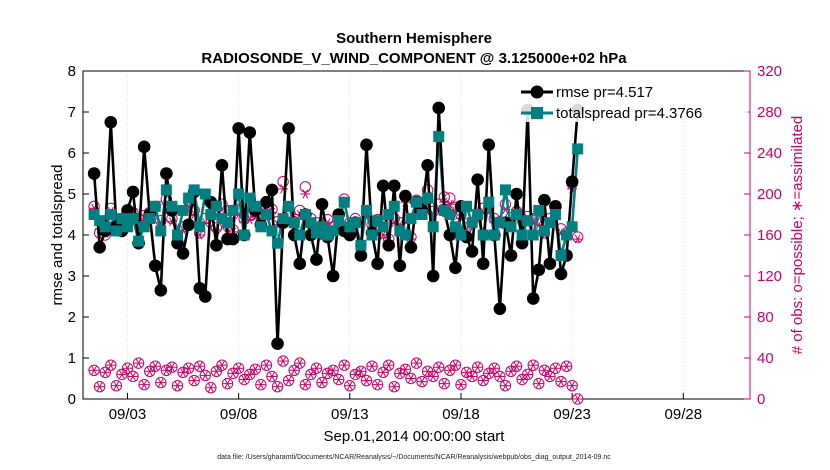  Describe the element at coordinates (72, 112) in the screenshot. I see `y-left-tick-label: 7` at that location.